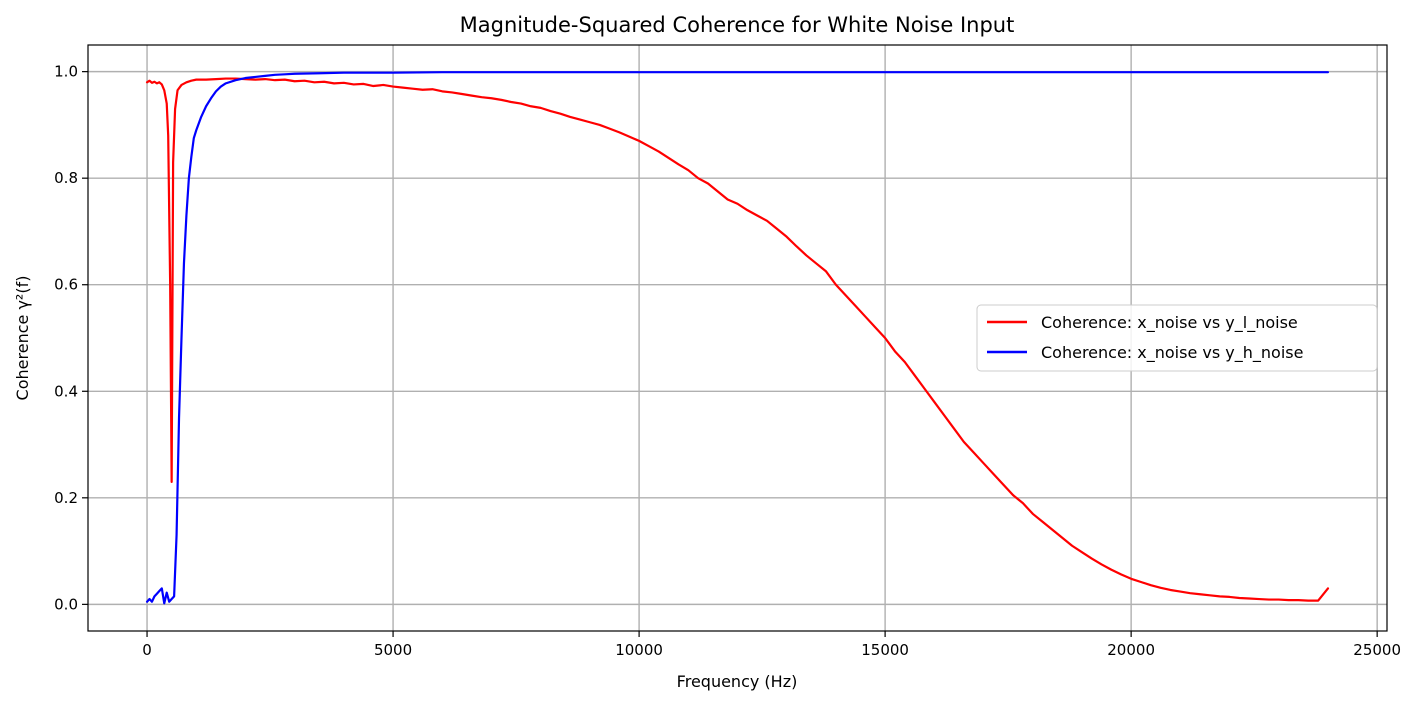 The height and width of the screenshot is (705, 1424). Describe the element at coordinates (737, 681) in the screenshot. I see `x-axis-label: Frequency (Hz)` at that location.